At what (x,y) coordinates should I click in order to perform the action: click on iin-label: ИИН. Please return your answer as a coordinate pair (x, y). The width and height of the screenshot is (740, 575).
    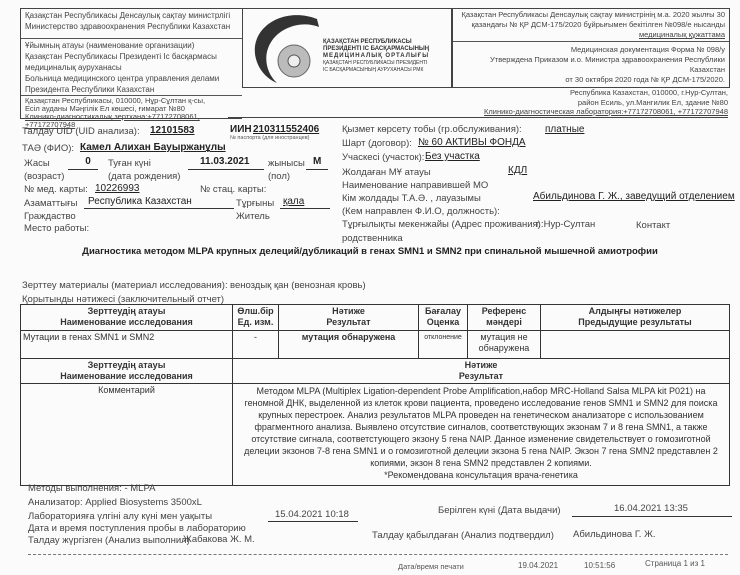
    Looking at the image, I should click on (241, 129).